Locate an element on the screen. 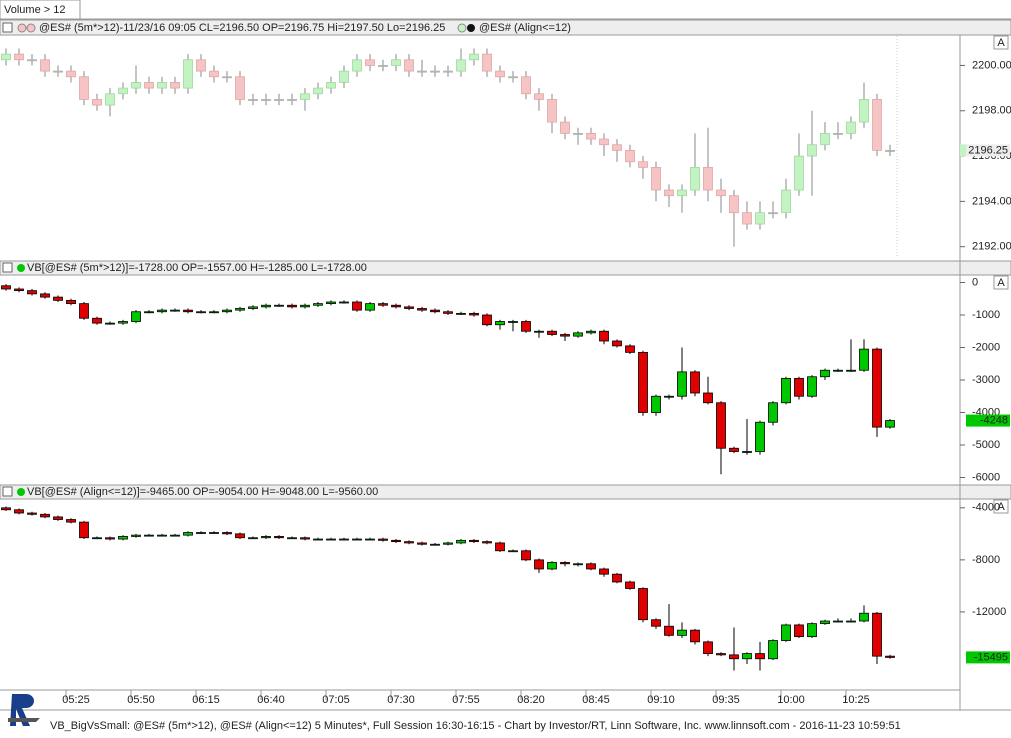  y-tick-label: -1000 is located at coordinates (986, 315).